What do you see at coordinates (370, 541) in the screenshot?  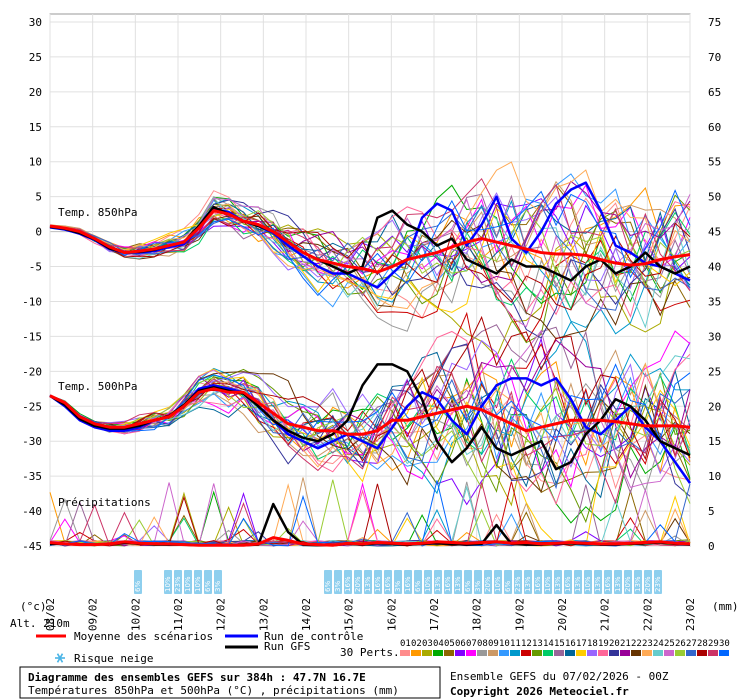 I see `mean-precip-line` at bounding box center [370, 541].